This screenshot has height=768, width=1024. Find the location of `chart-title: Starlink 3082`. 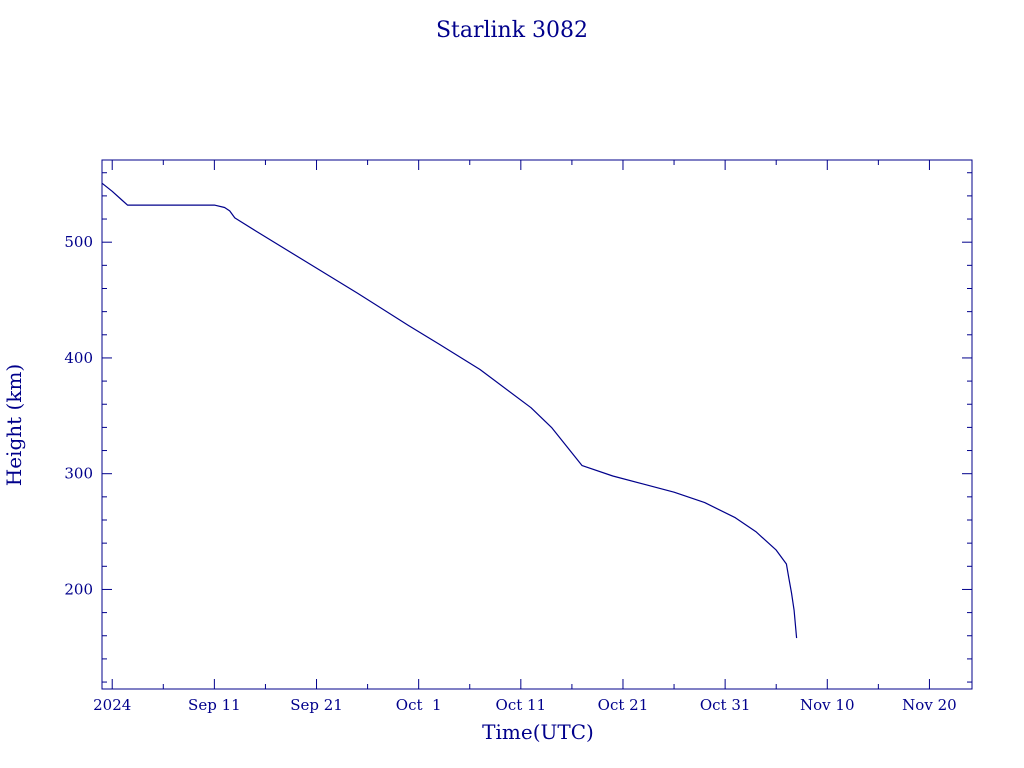

chart-title: Starlink 3082 is located at coordinates (512, 30).